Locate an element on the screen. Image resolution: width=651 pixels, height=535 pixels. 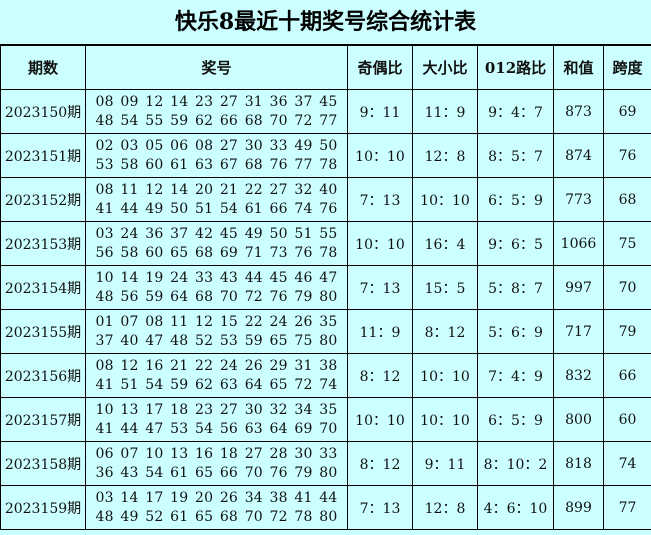
span-cell: 77 is located at coordinates (627, 507).